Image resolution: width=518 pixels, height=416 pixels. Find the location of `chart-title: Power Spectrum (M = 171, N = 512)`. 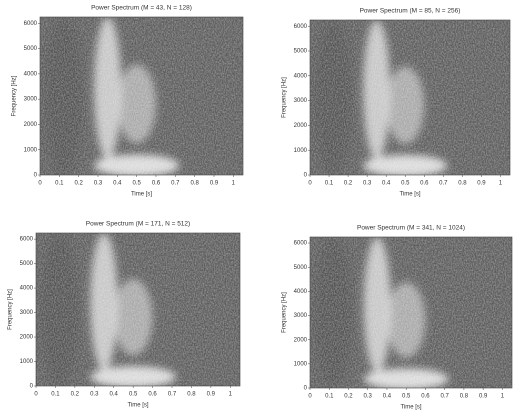

chart-title: Power Spectrum (M = 171, N = 512) is located at coordinates (138, 224).